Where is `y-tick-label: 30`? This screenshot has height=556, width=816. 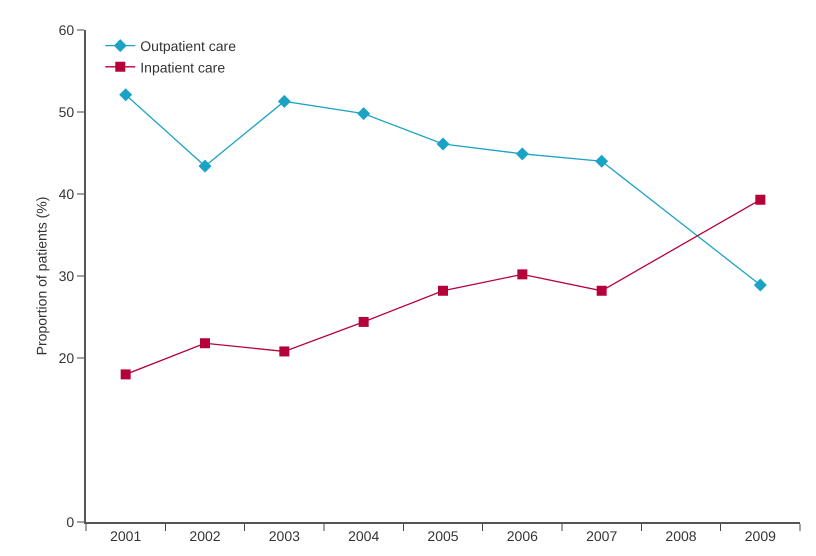 y-tick-label: 30 is located at coordinates (66, 276).